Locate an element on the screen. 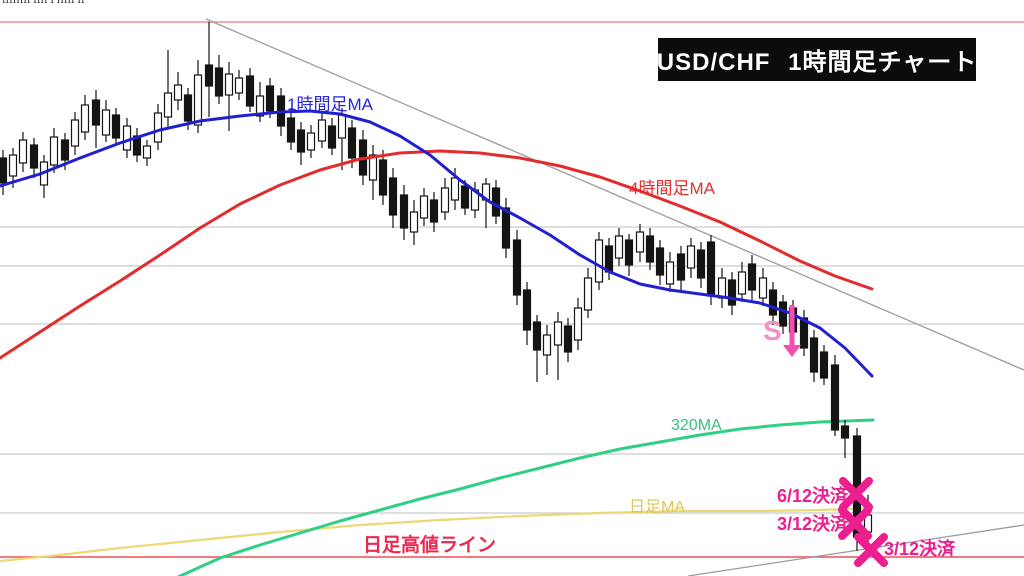  clipped-watermark-text: IIIIIIII IIII I IIIII II is located at coordinates (43, 3).